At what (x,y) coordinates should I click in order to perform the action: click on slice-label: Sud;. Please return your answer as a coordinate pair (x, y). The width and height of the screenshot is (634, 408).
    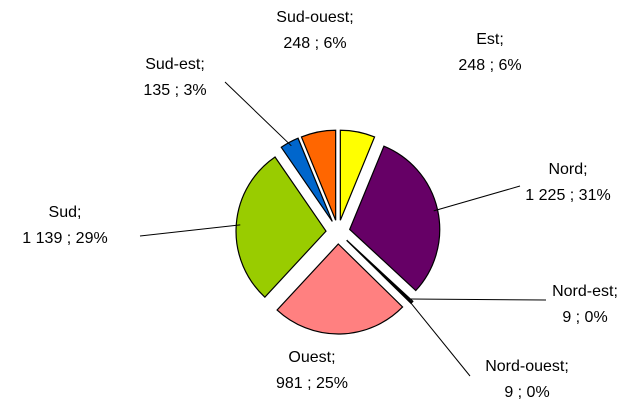
    Looking at the image, I should click on (65, 212).